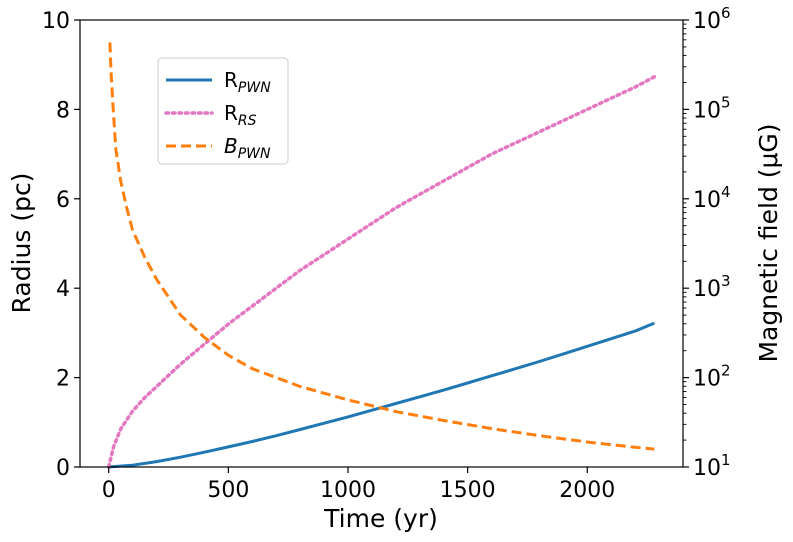 This screenshot has height=542, width=793. I want to click on x-tick-label: 500, so click(228, 490).